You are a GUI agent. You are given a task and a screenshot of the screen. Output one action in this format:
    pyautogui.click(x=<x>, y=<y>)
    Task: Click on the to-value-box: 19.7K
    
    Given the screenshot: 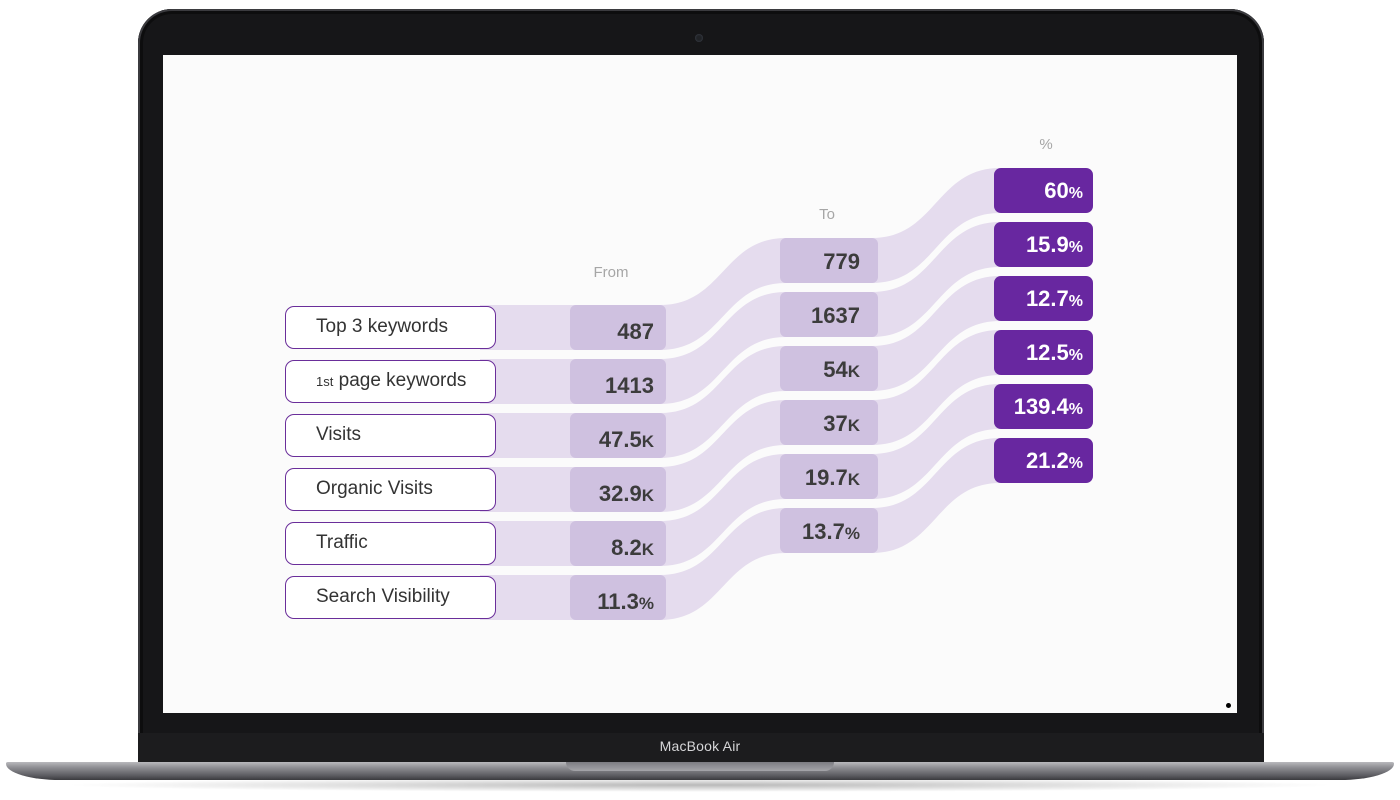 What is the action you would take?
    pyautogui.click(x=829, y=476)
    